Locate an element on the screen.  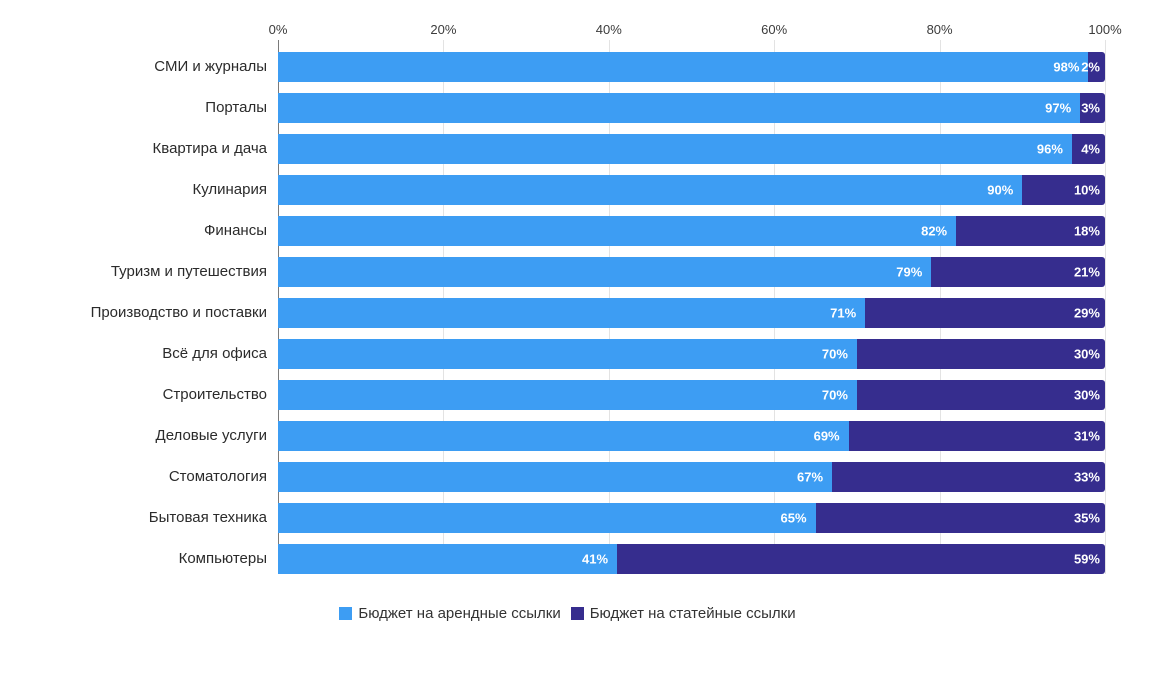
bar-value-label: 97% is located at coordinates (1058, 107).